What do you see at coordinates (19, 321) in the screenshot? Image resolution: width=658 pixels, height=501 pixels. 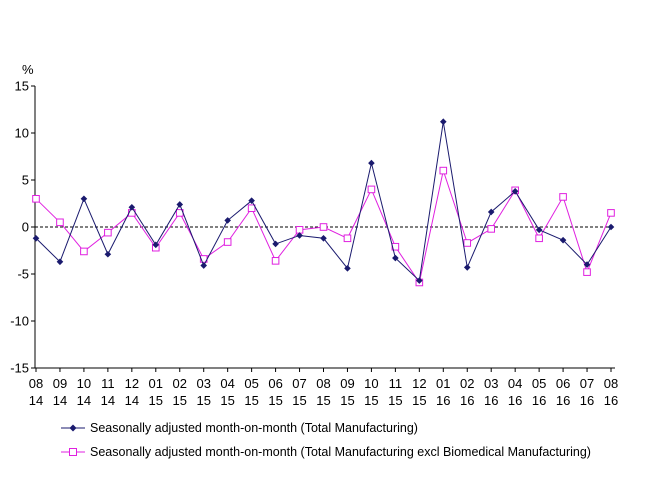 I see `y-tick-label: -10` at bounding box center [19, 321].